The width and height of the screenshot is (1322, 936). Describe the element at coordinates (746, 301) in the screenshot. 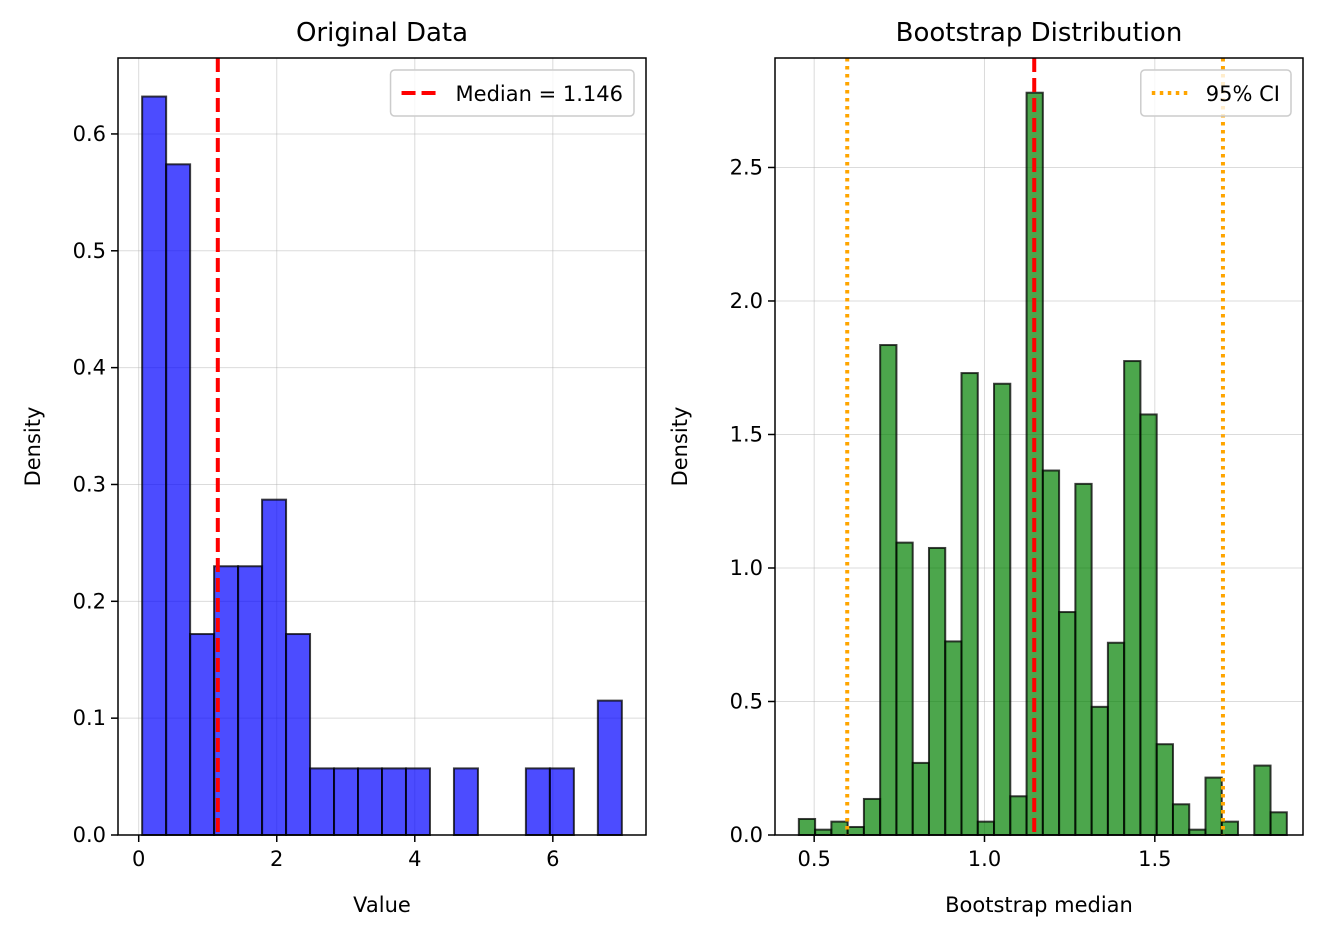

I see `y-tick-label: 2.0` at that location.